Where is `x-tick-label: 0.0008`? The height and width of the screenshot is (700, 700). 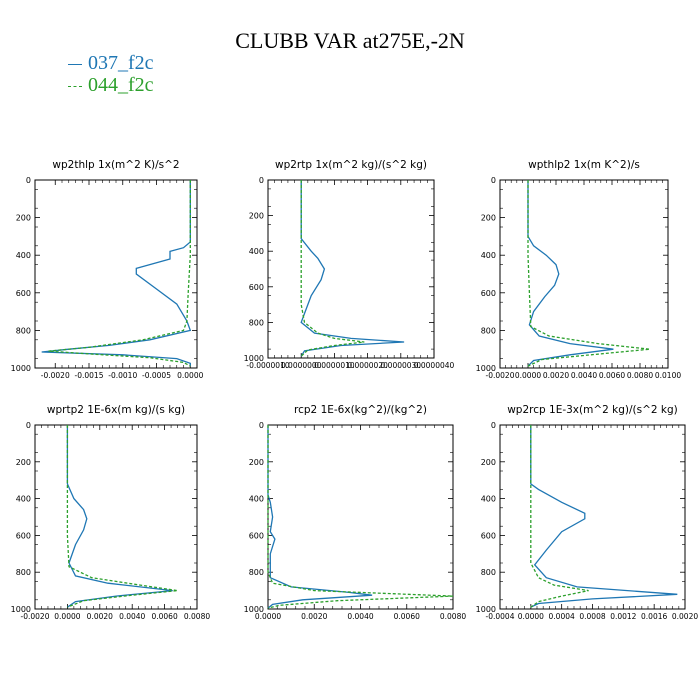 x-tick-label: 0.0008 is located at coordinates (592, 616).